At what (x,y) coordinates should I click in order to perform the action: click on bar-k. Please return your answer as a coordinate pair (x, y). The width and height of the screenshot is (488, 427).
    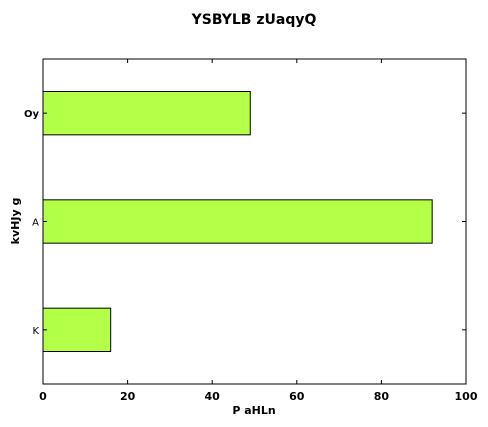
    Looking at the image, I should click on (77, 329).